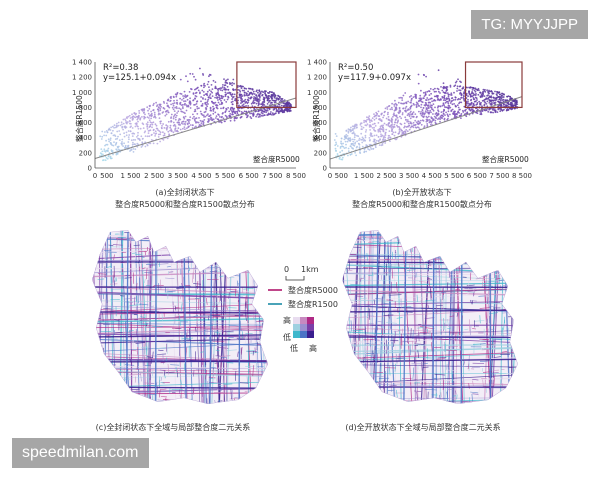  I want to click on y-axis-label-b: 整合度R1500, so click(316, 118).